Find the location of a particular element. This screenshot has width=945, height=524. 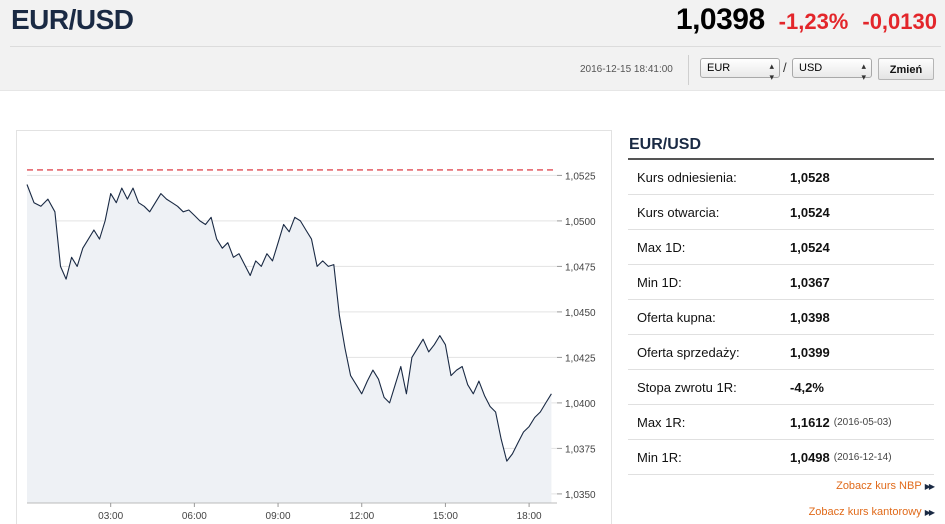

x-tick-label: 09:00 is located at coordinates (278, 516).